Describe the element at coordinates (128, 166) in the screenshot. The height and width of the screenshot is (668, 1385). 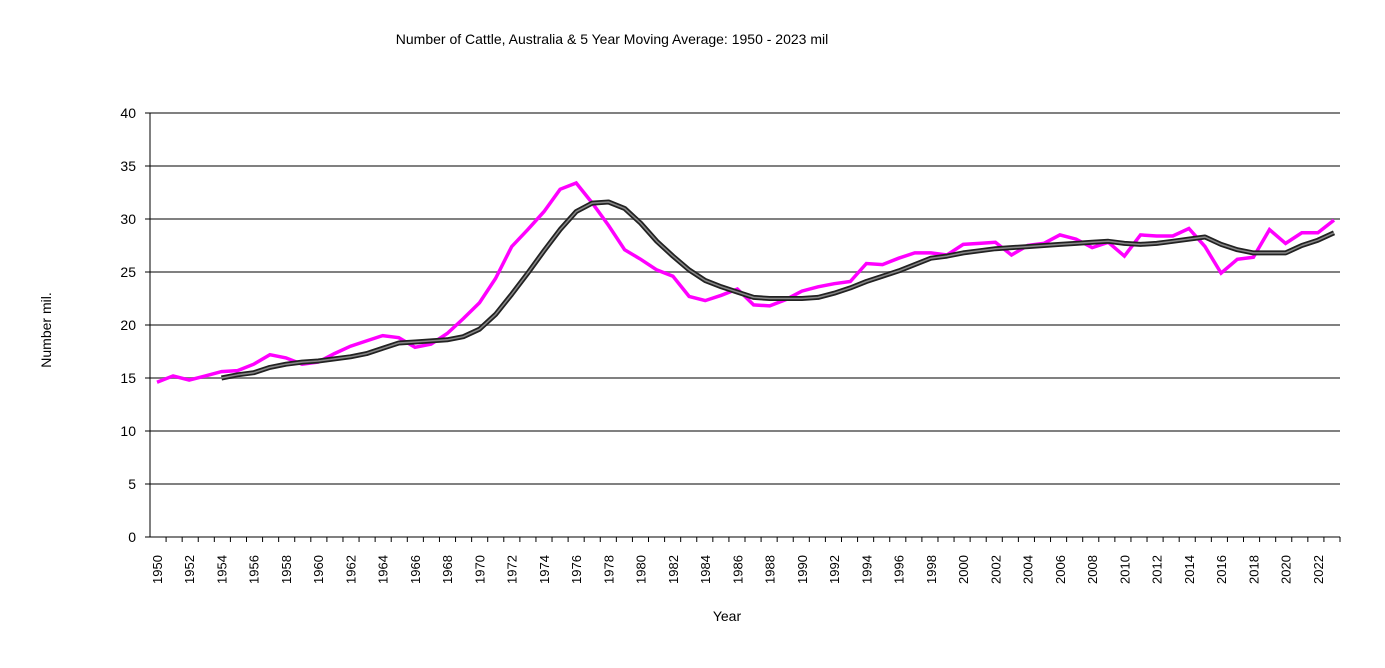
I see `y-tick-label: 35` at that location.